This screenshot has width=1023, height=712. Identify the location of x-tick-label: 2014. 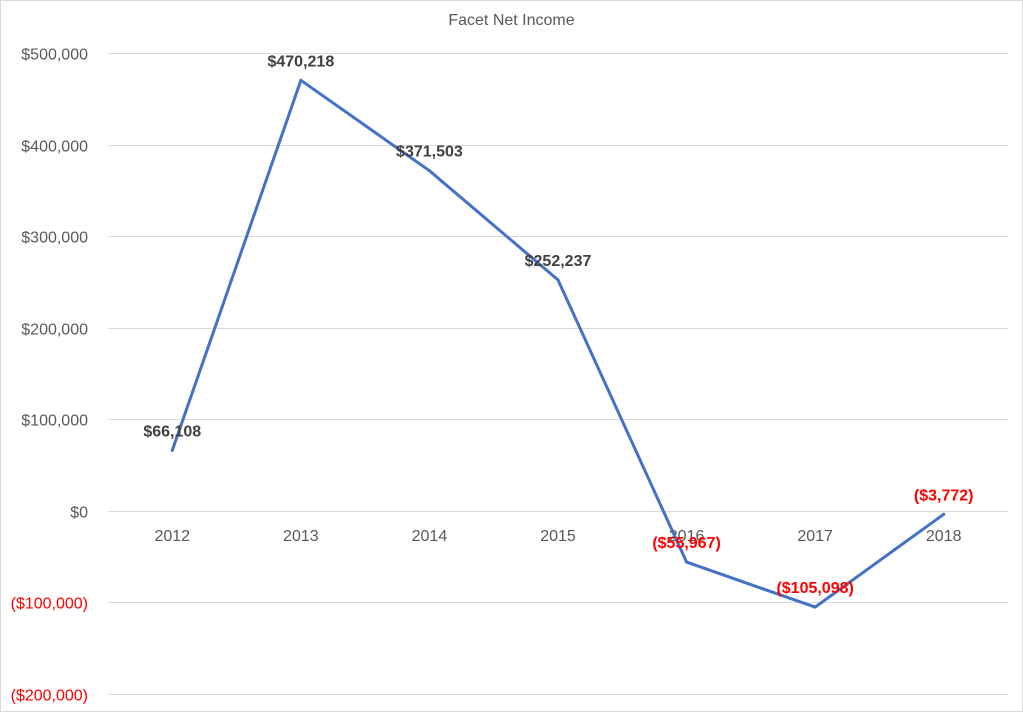
(430, 536).